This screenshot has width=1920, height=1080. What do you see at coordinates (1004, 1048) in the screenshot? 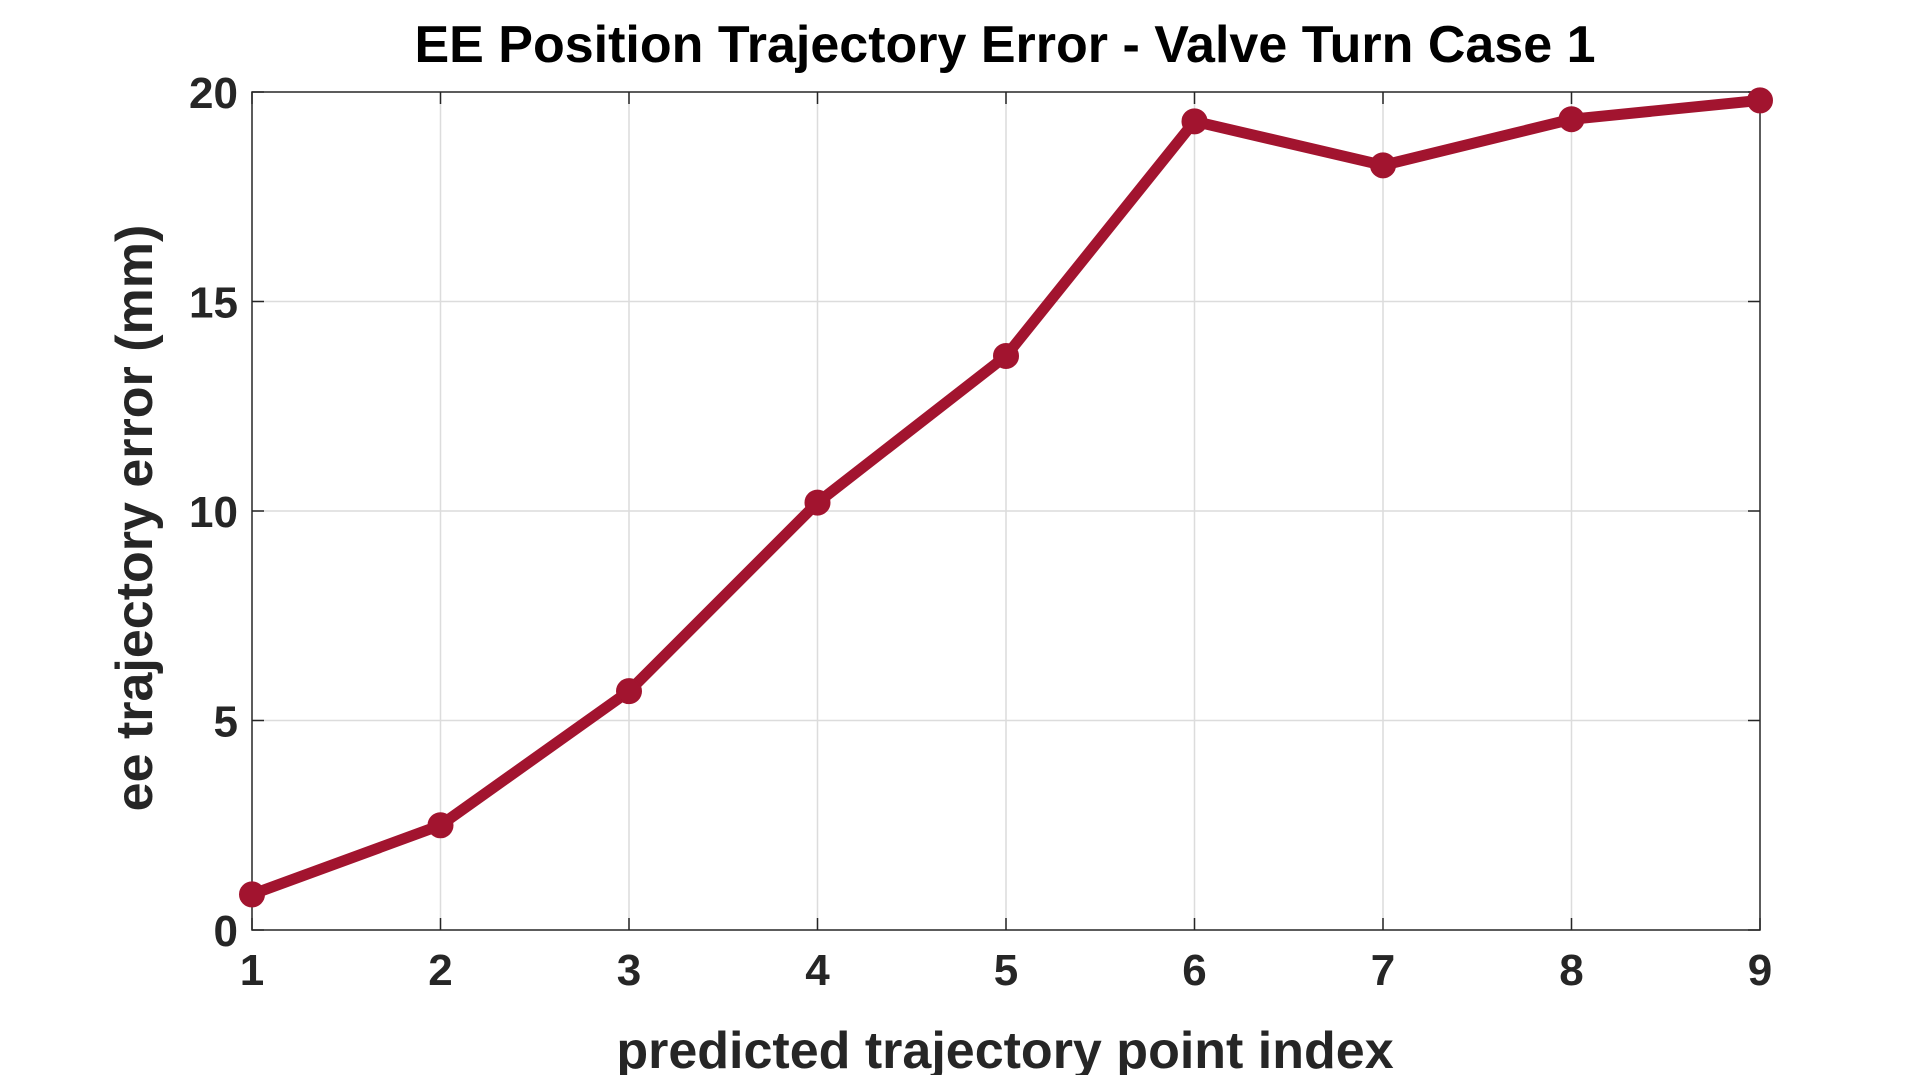
I see `x-axis-label: predicted trajectory point index` at bounding box center [1004, 1048].